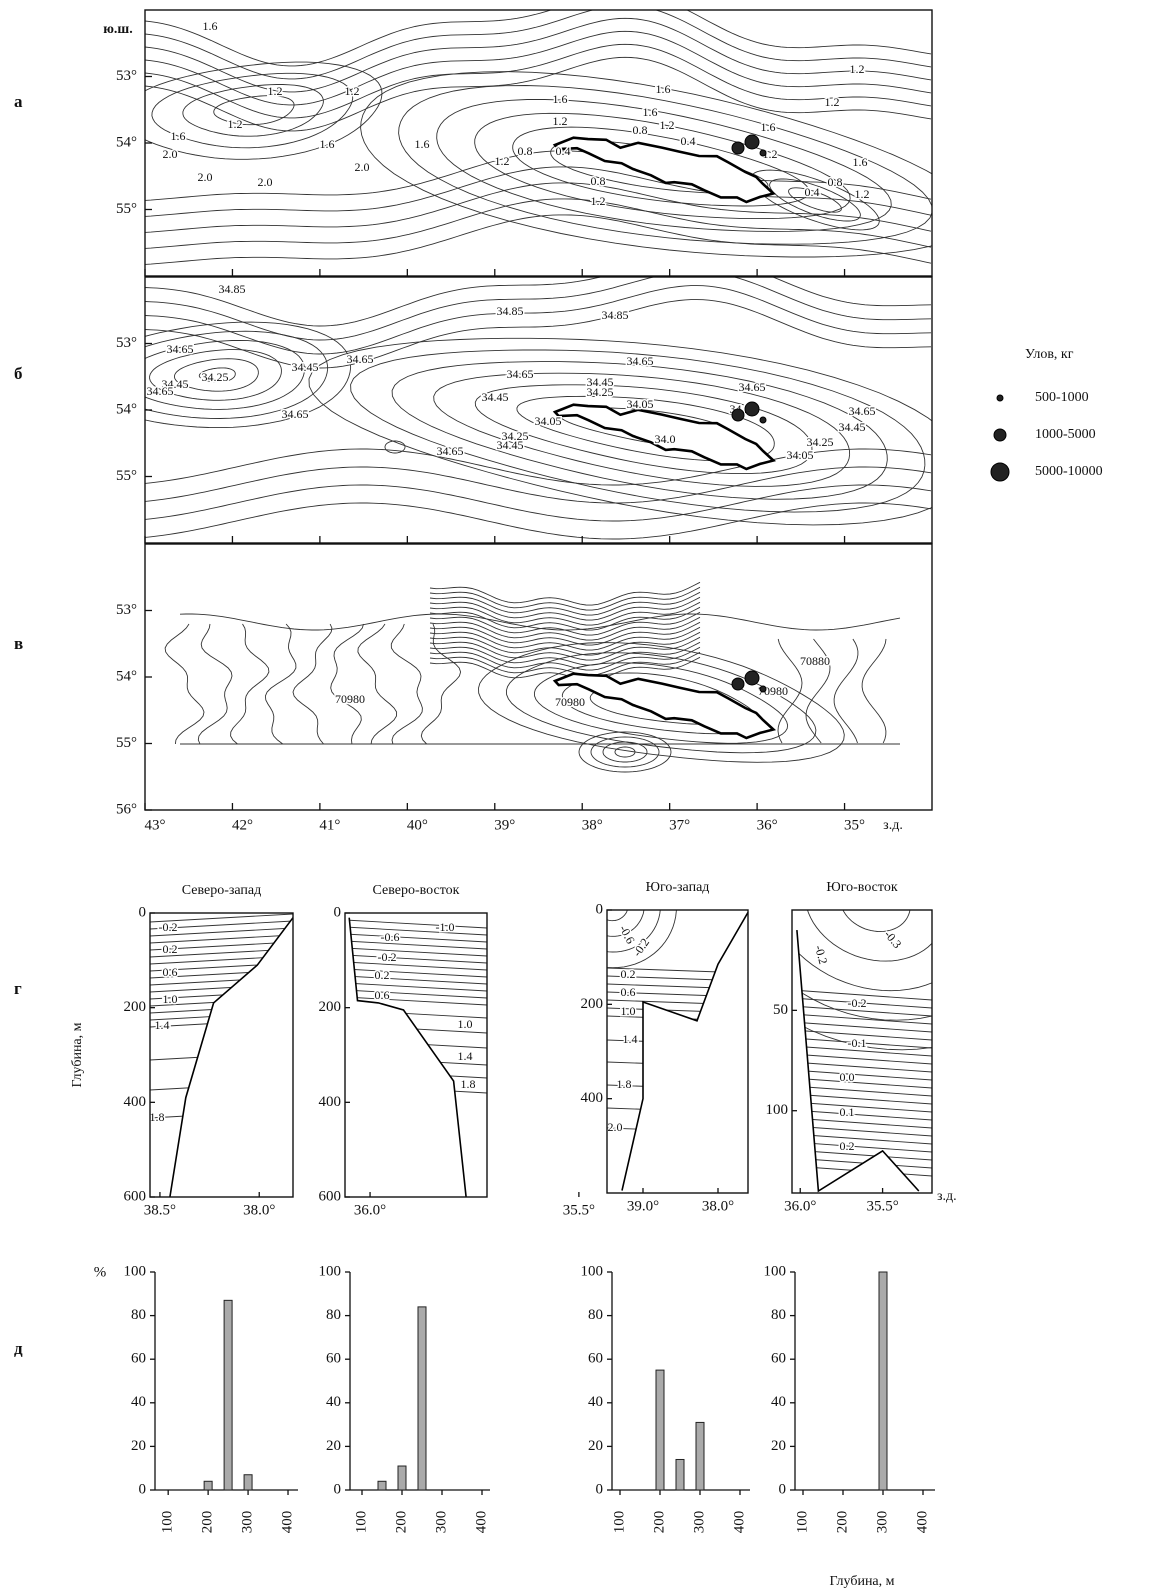 The image size is (1161, 1594). Describe the element at coordinates (893, 825) in the screenshot. I see `lon-axis-label: з.д.` at that location.